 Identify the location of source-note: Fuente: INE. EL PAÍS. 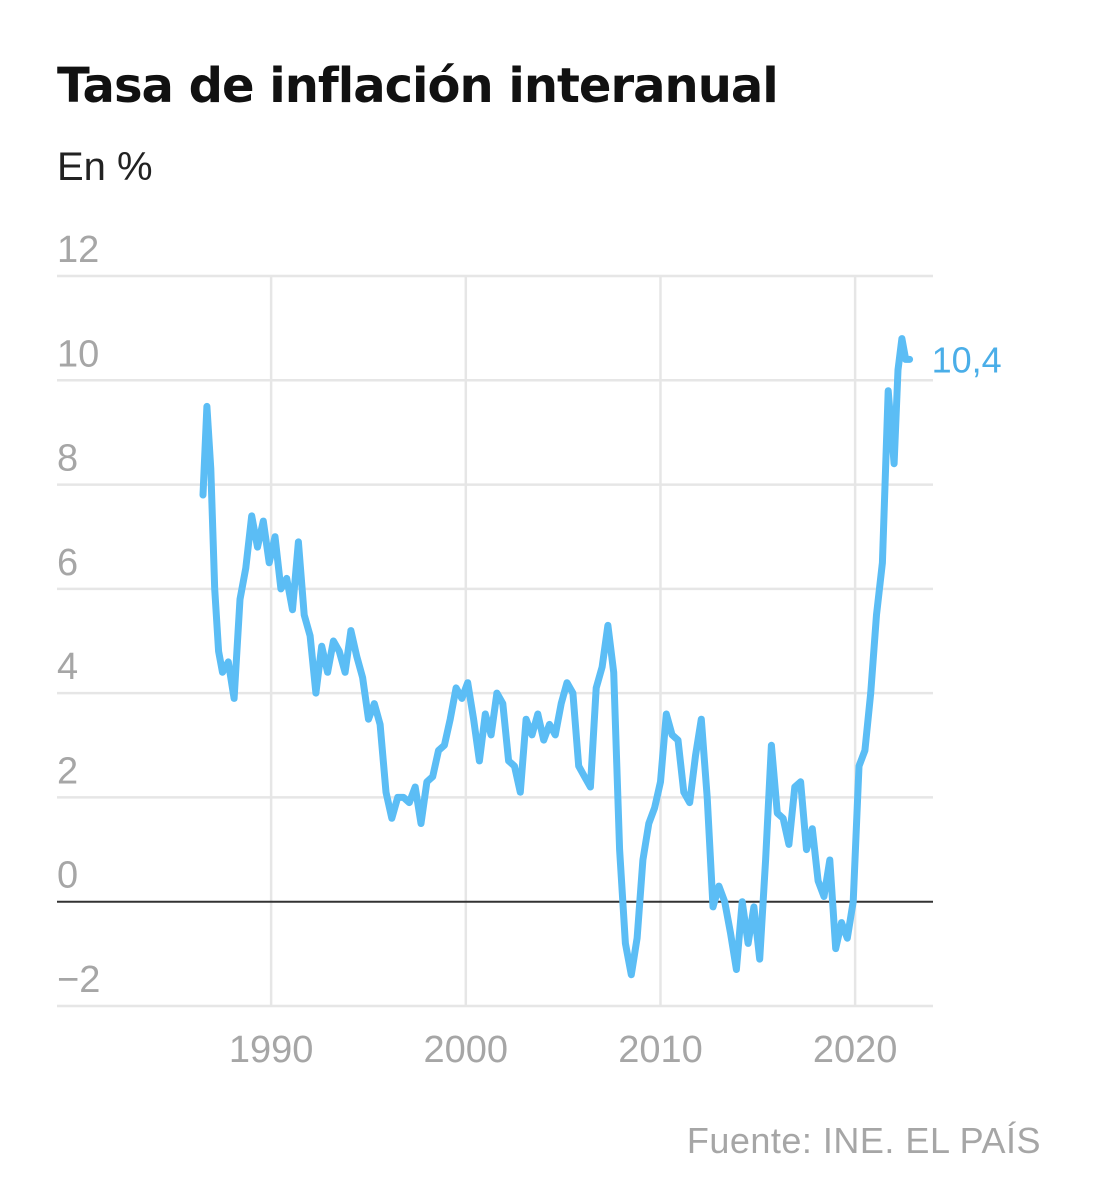
(863, 1140).